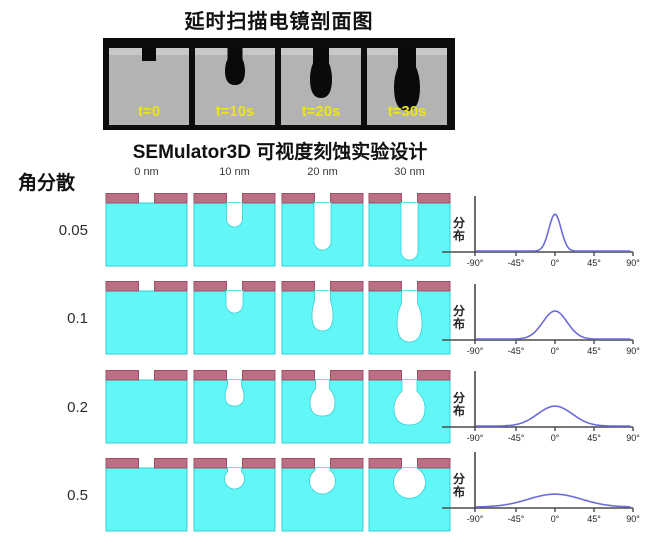 Image resolution: width=667 pixels, height=551 pixels. Describe the element at coordinates (149, 111) in the screenshot. I see `sem-time-label: t=0` at that location.